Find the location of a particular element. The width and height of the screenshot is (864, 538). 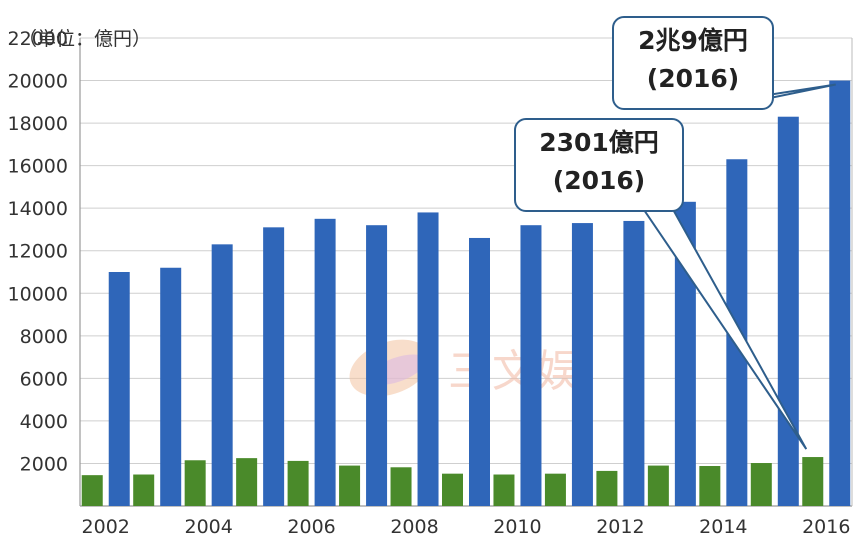

x-tick-label: 2004 is located at coordinates (208, 527).